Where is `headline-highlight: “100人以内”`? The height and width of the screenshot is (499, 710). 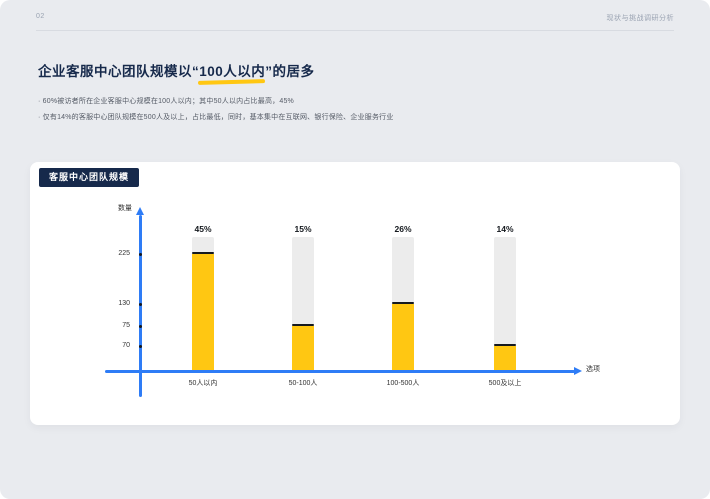
headline-highlight: “100人以内” is located at coordinates (232, 70).